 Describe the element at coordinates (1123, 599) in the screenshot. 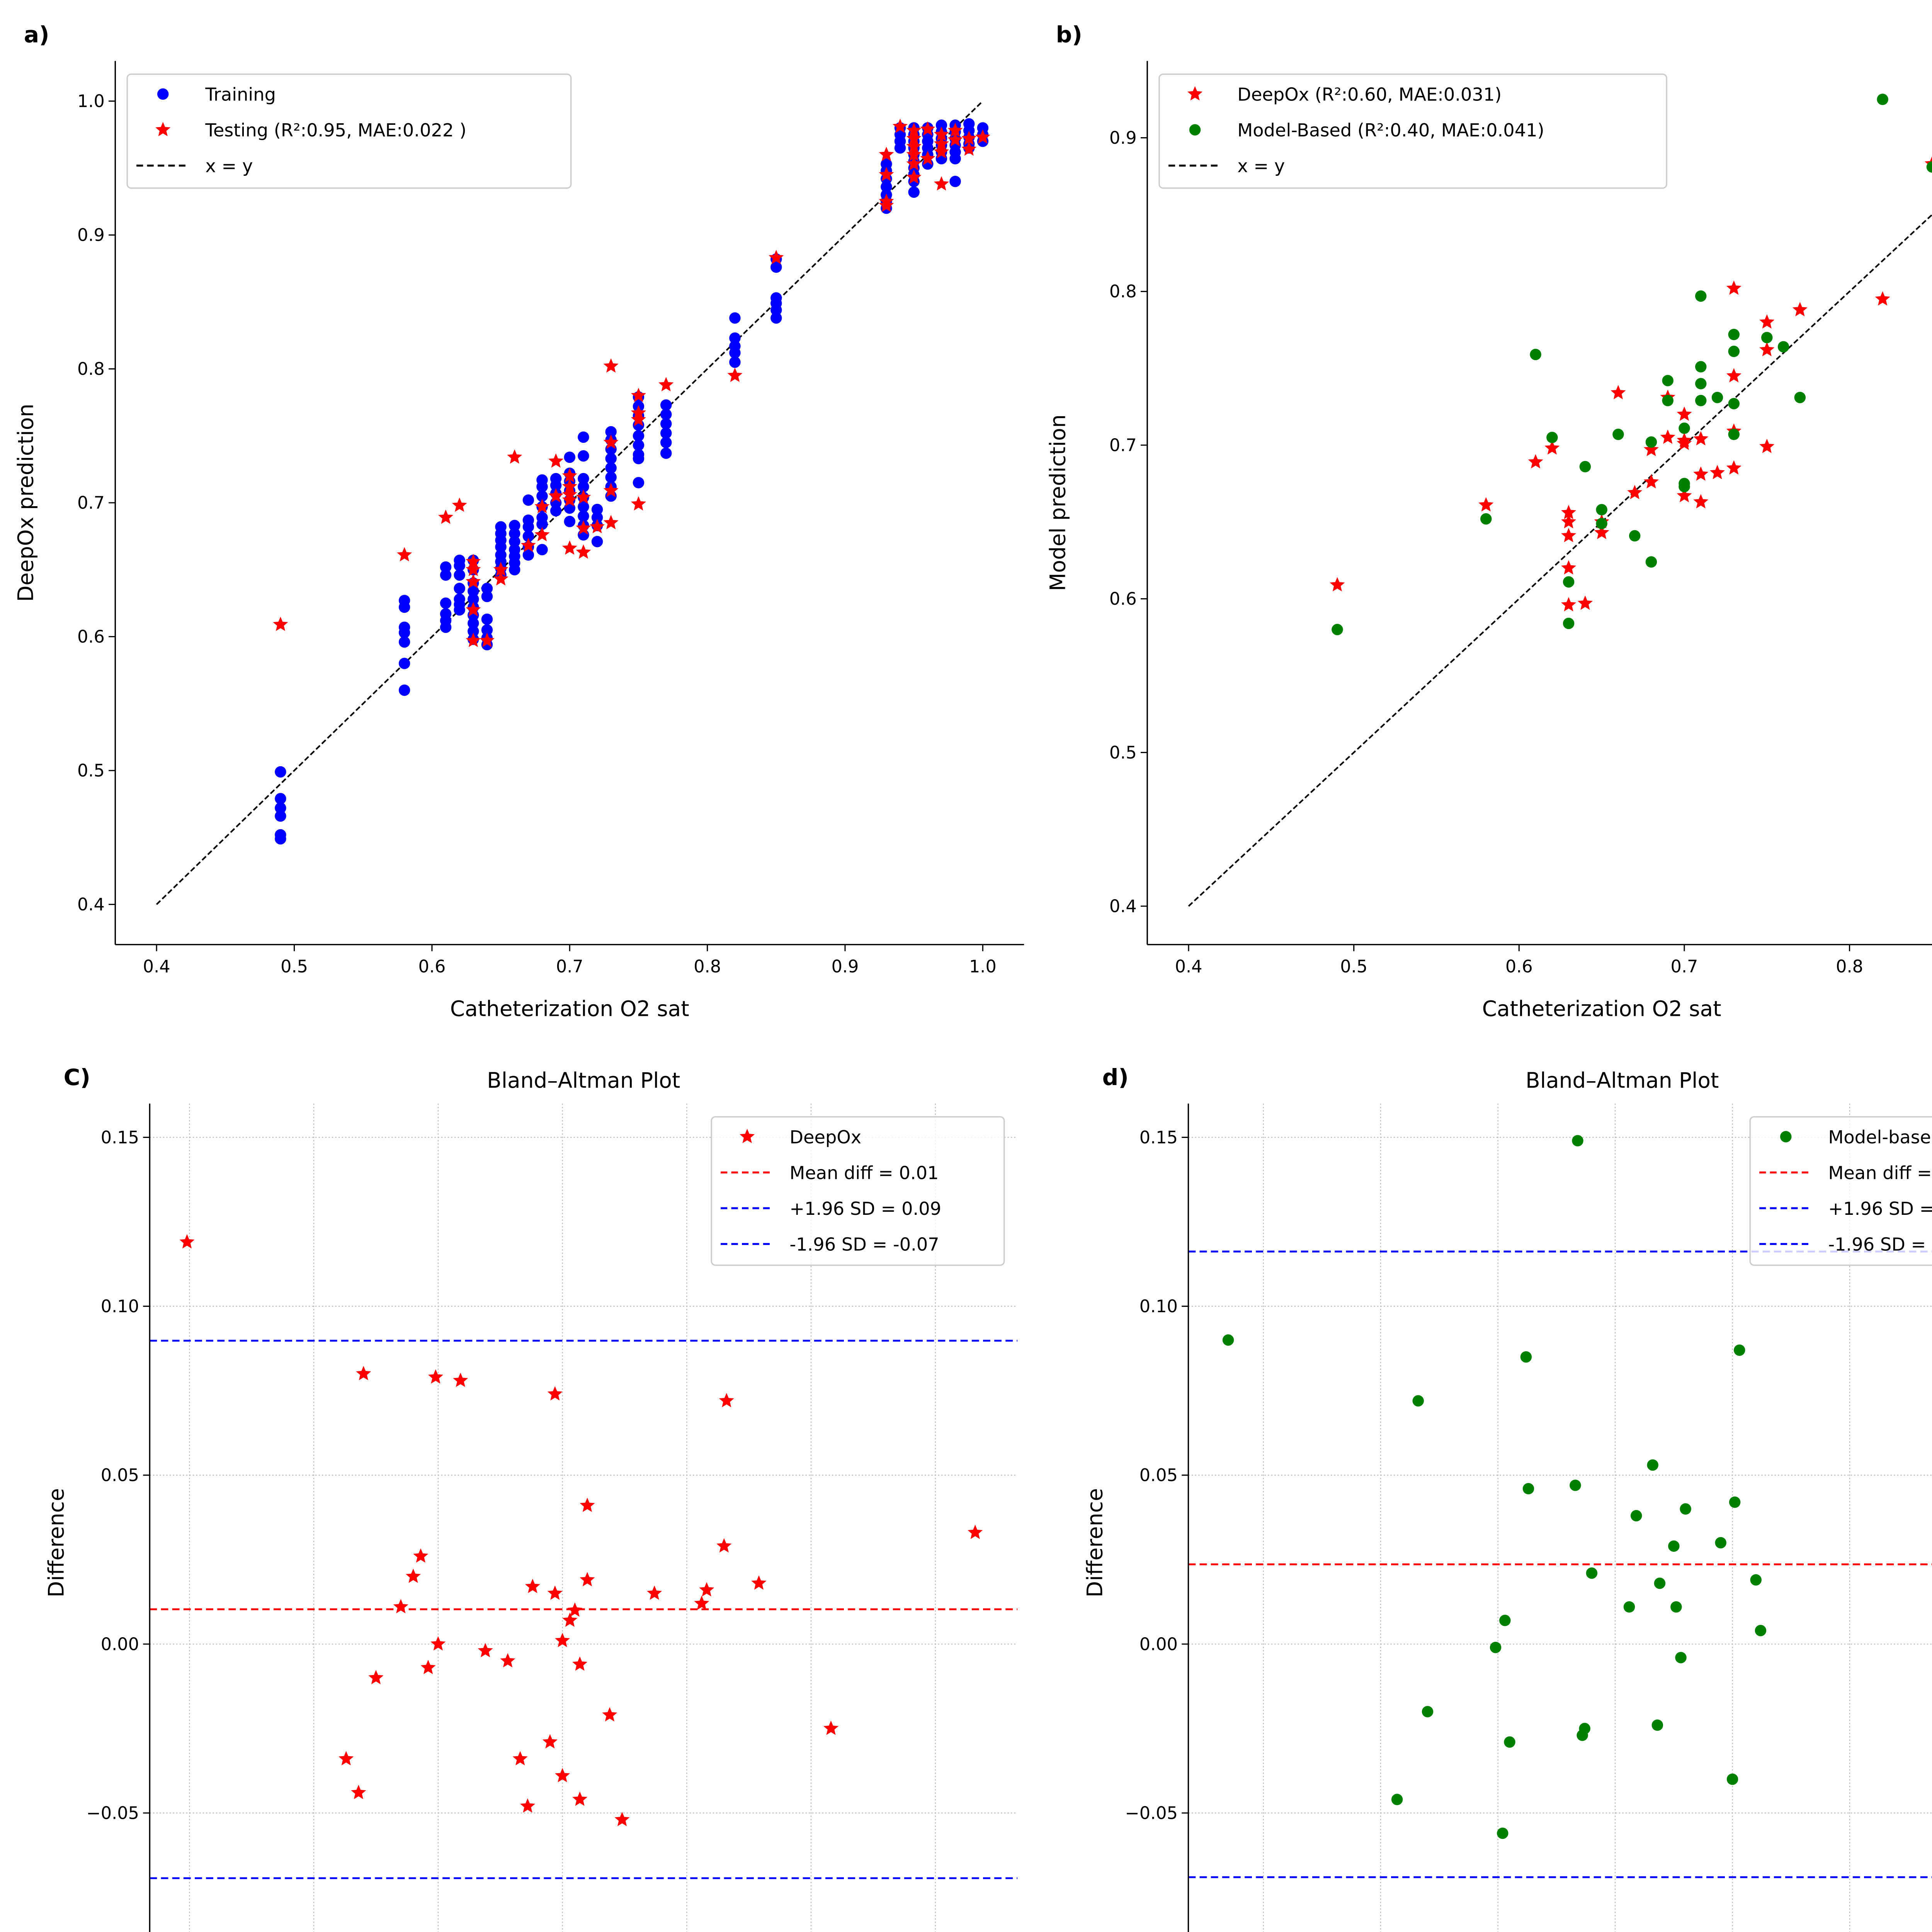

I see `y-tick-label: 0.6` at that location.